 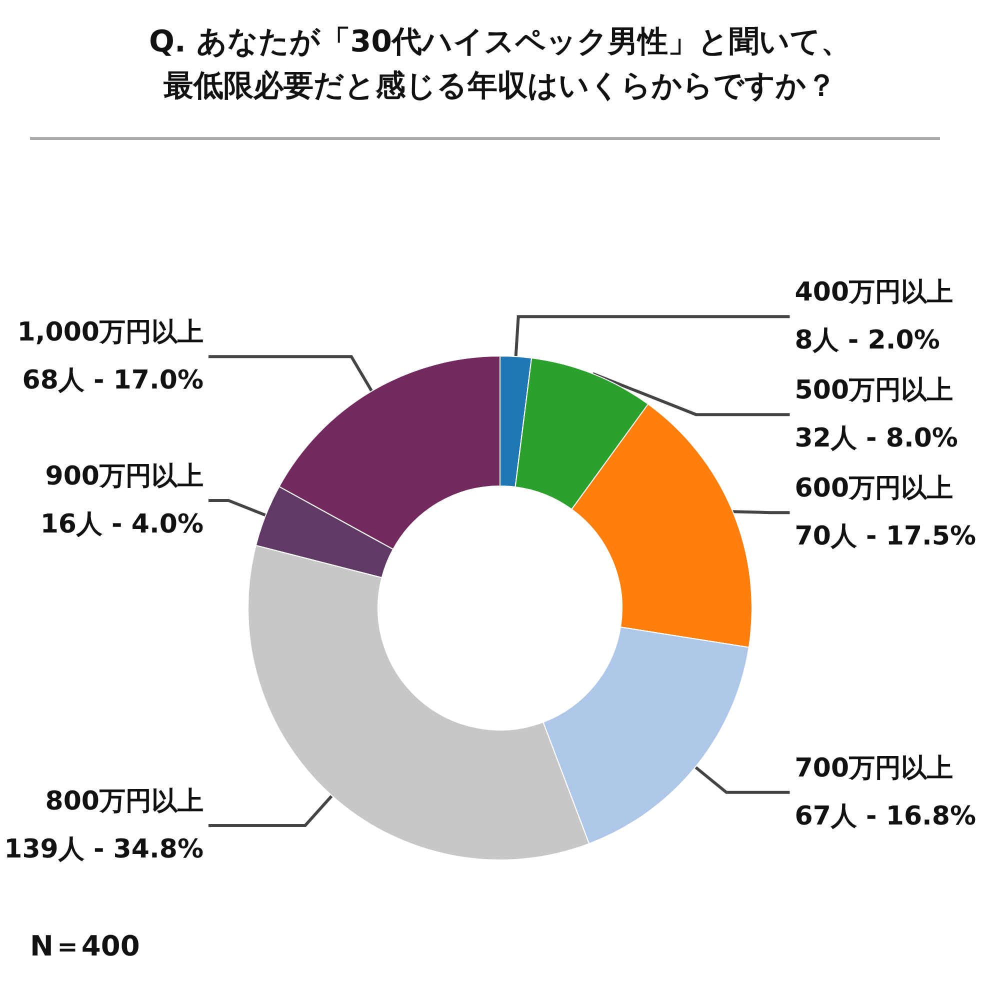 I want to click on data-label: 16人 - 4.0%, so click(x=122, y=525).